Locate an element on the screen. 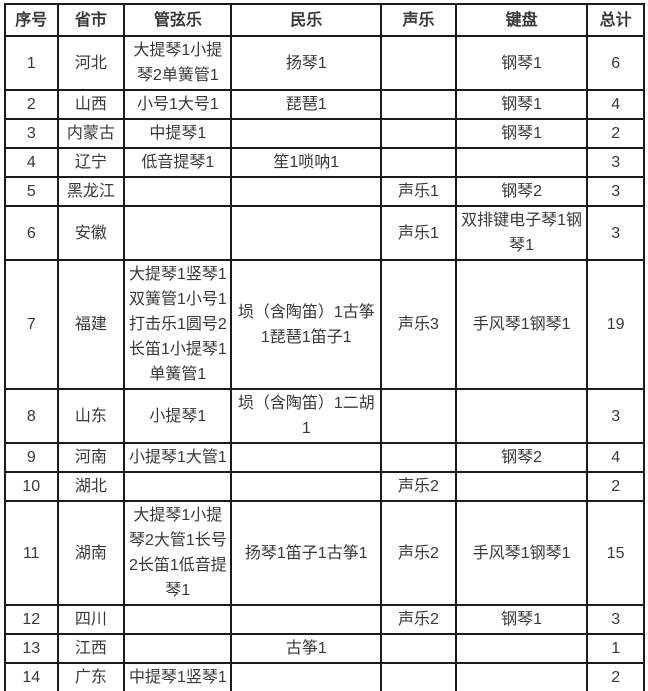  cell-index: 11 is located at coordinates (31, 553).